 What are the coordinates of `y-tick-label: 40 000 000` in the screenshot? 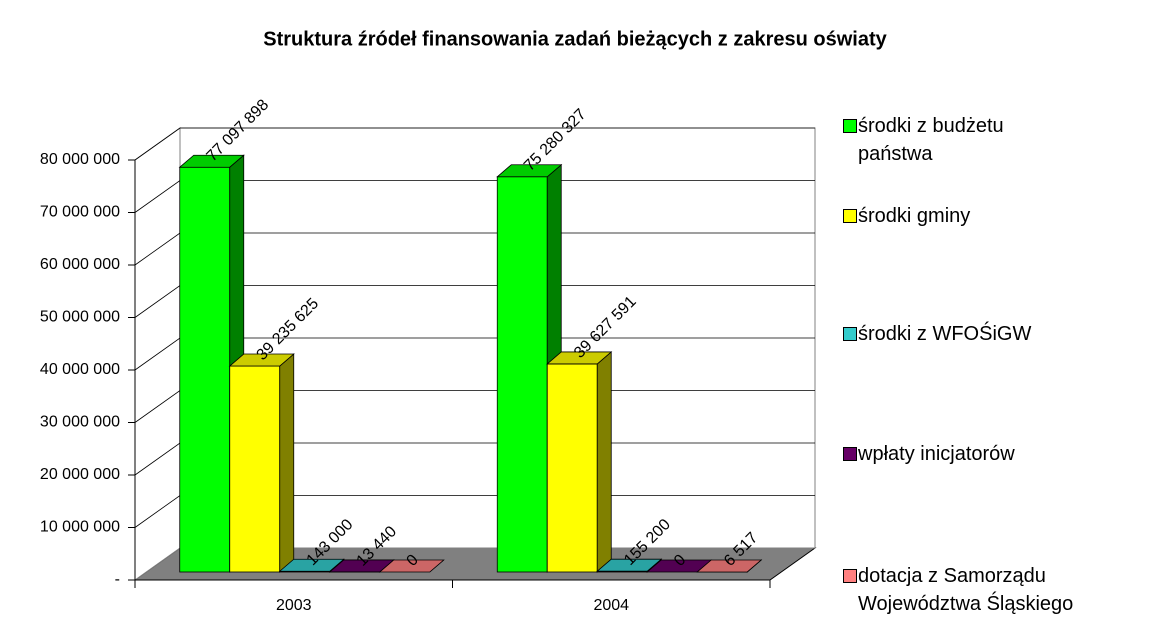 It's located at (80, 369).